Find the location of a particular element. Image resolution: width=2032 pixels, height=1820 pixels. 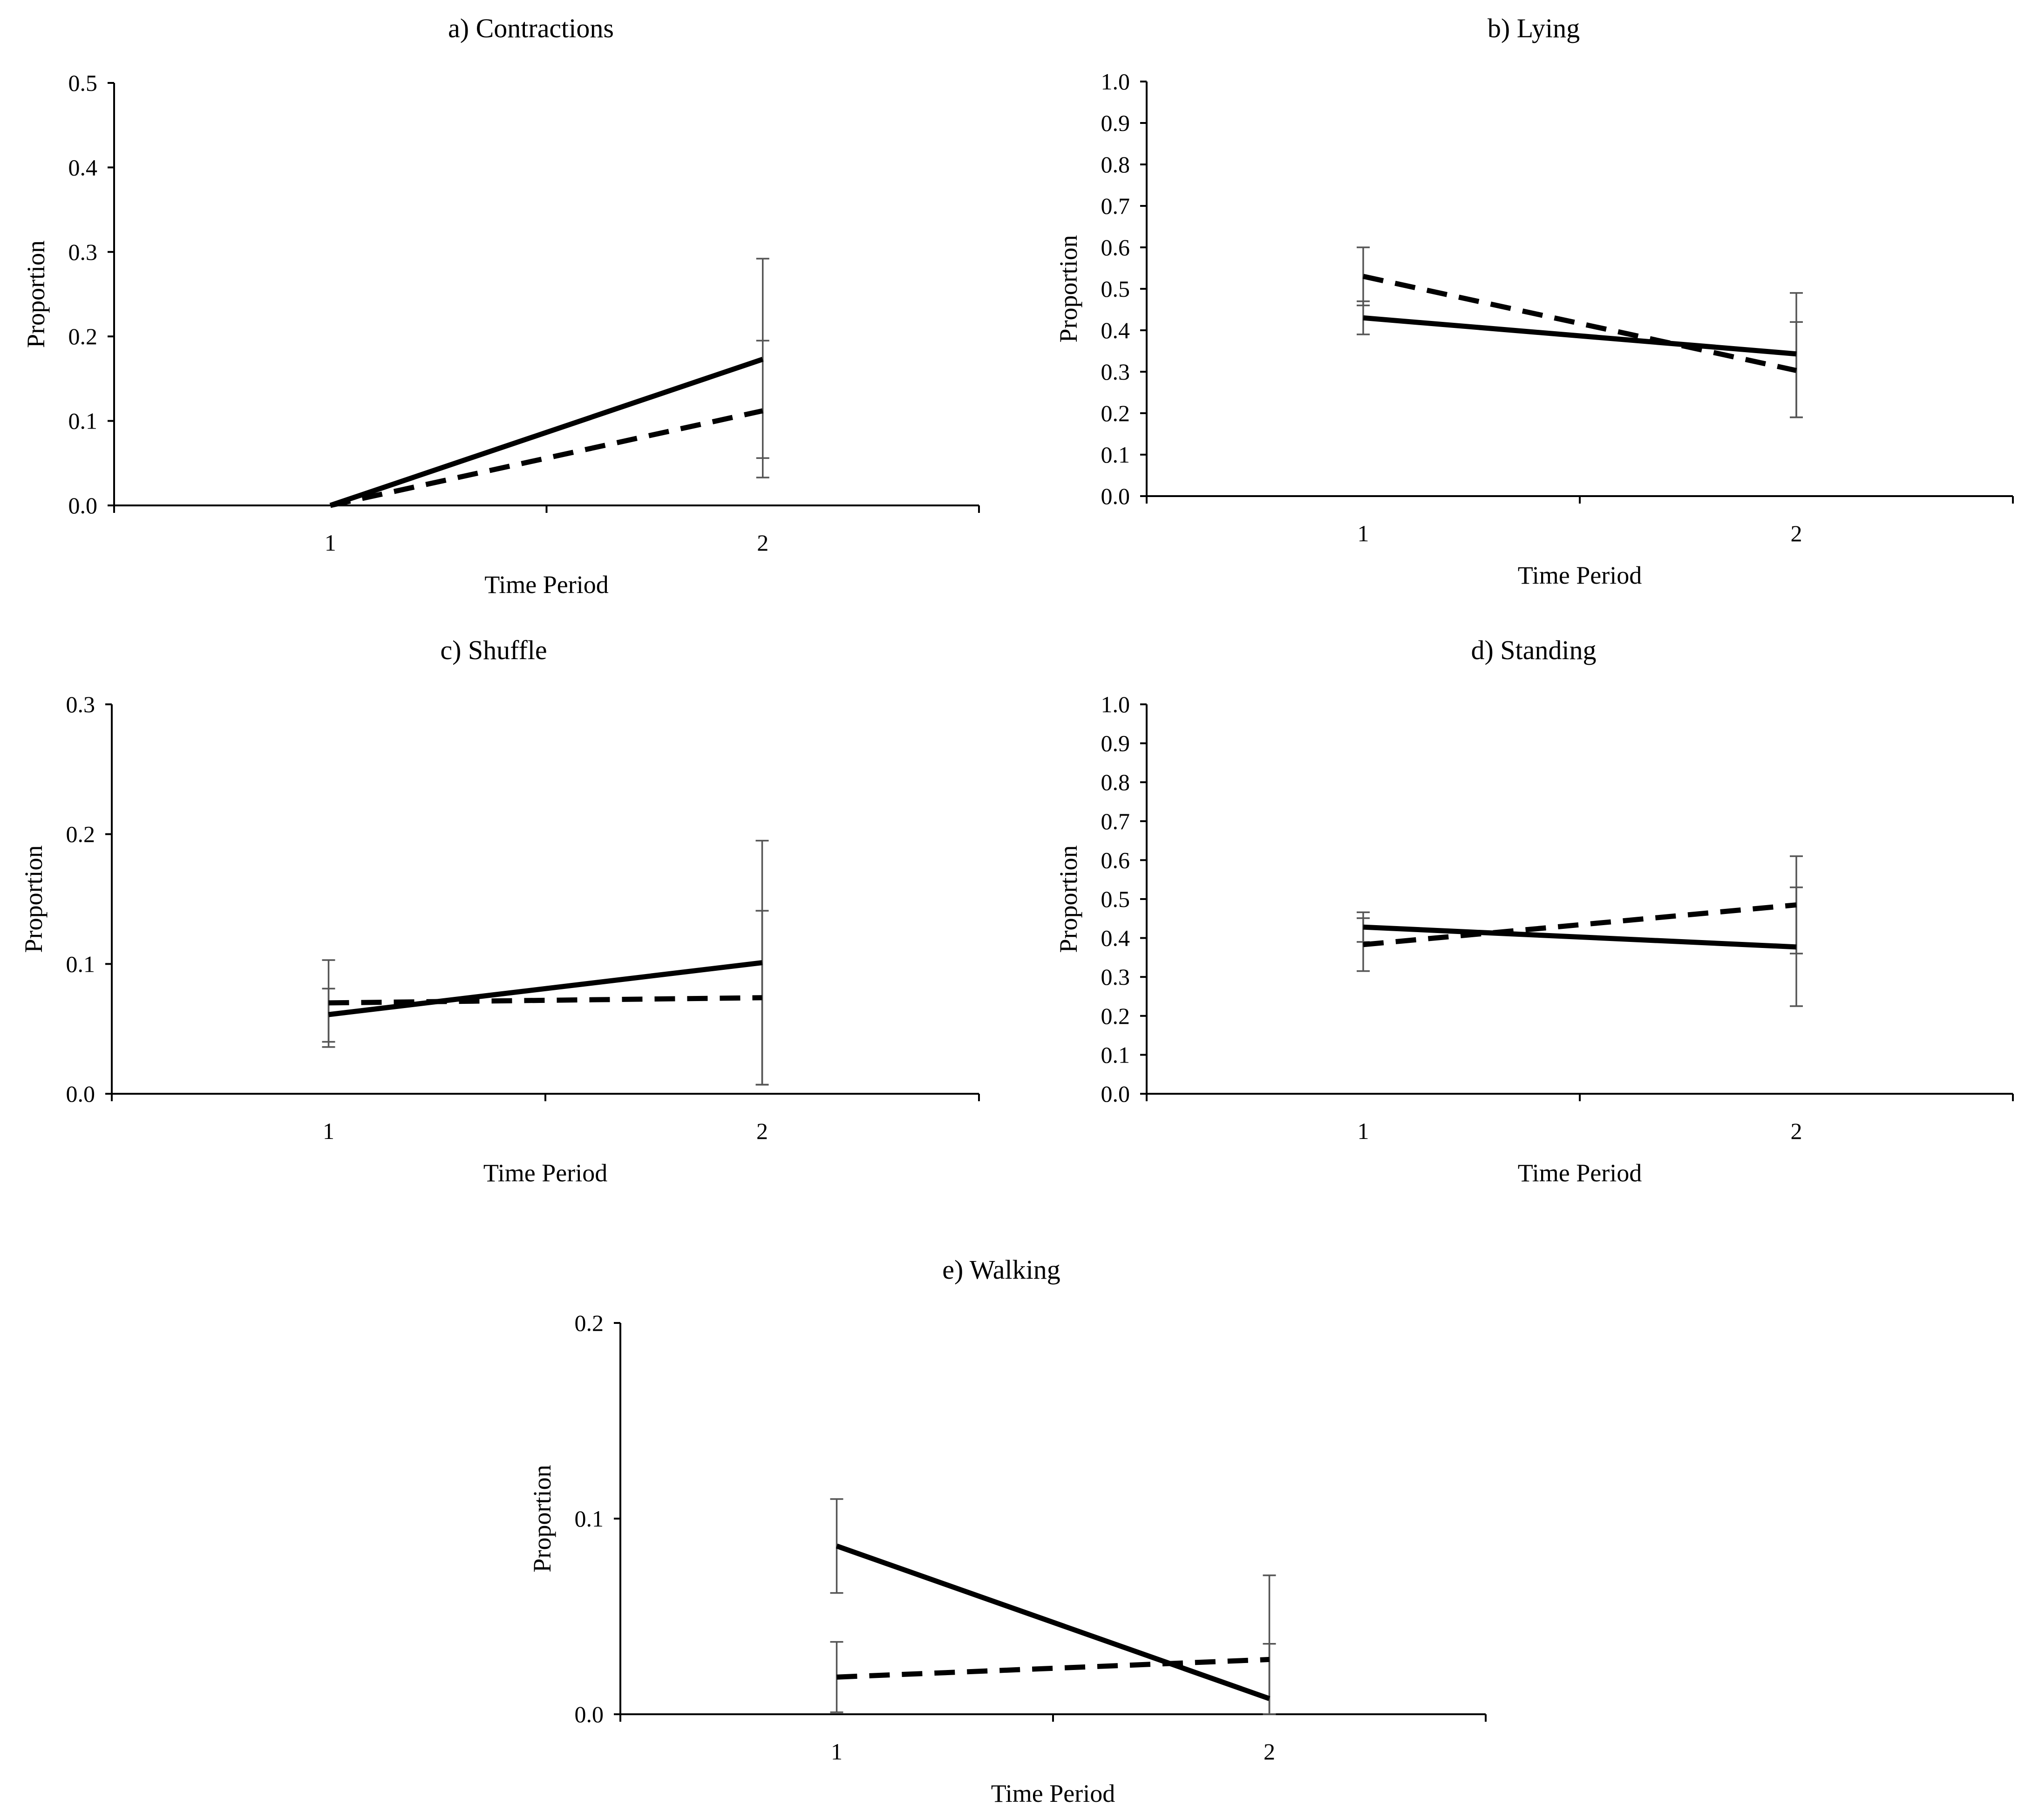

panel-title: a) Contractions is located at coordinates (531, 28).